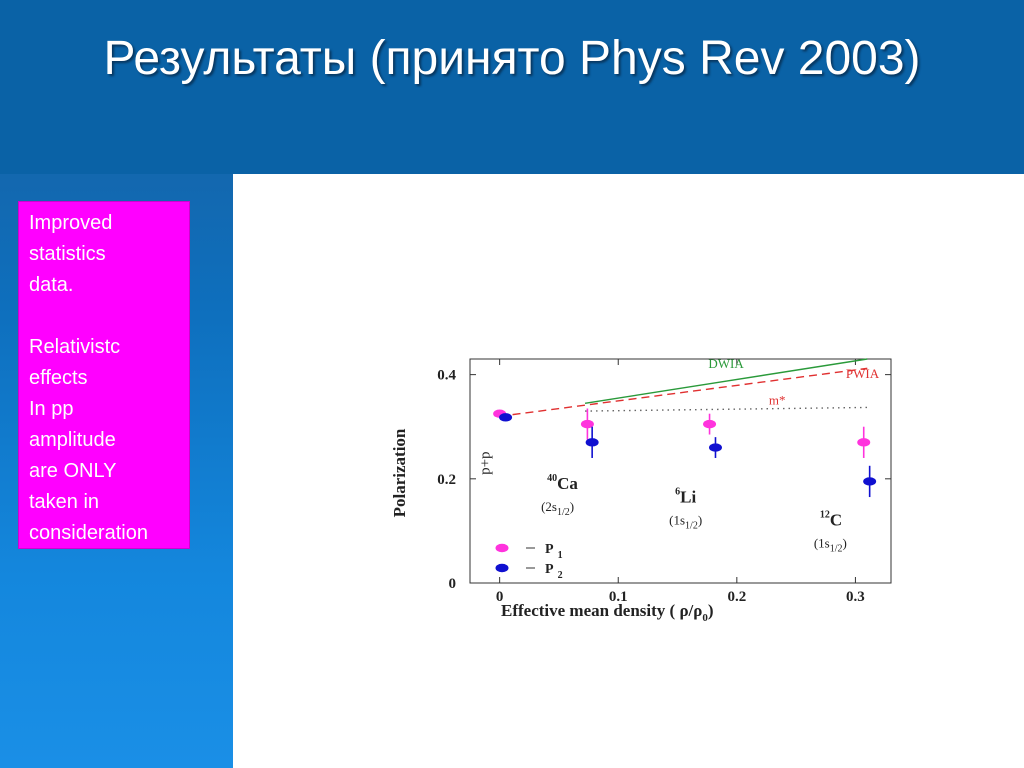 The image size is (1024, 768). I want to click on x-tick-label: 0.1, so click(618, 597).